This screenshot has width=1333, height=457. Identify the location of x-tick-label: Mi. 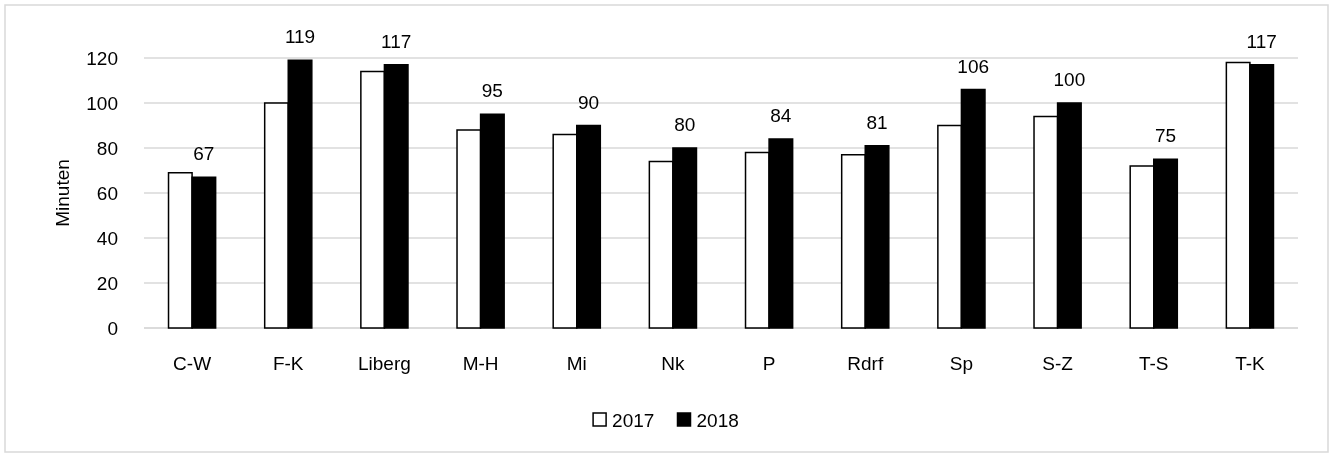
(576, 363).